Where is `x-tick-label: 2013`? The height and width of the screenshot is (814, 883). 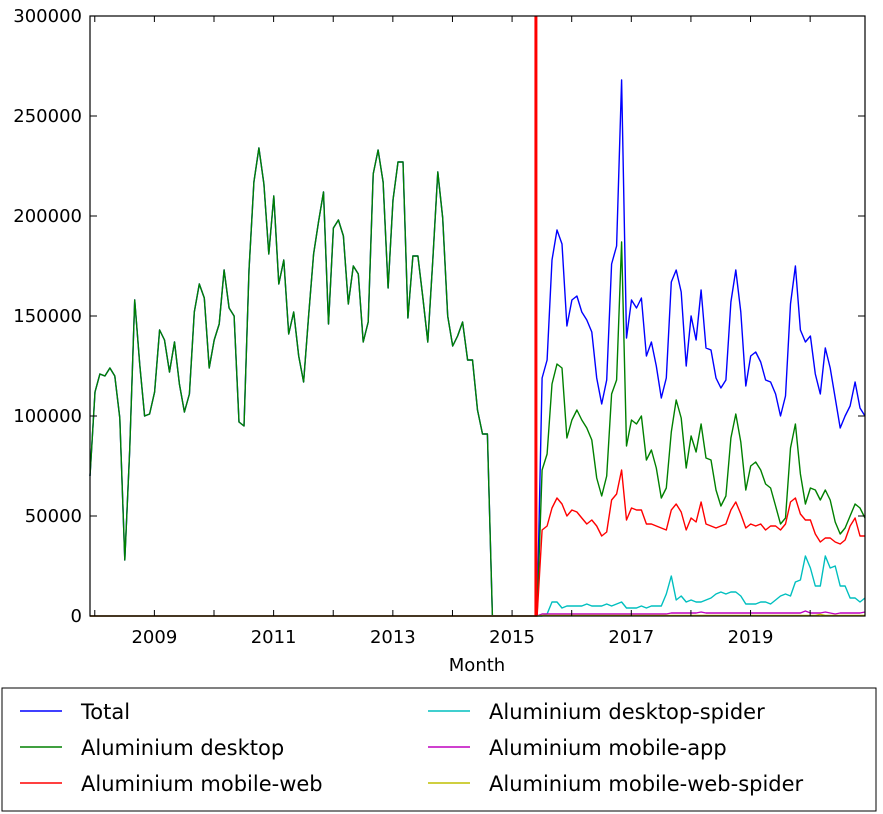
x-tick-label: 2013 is located at coordinates (393, 637).